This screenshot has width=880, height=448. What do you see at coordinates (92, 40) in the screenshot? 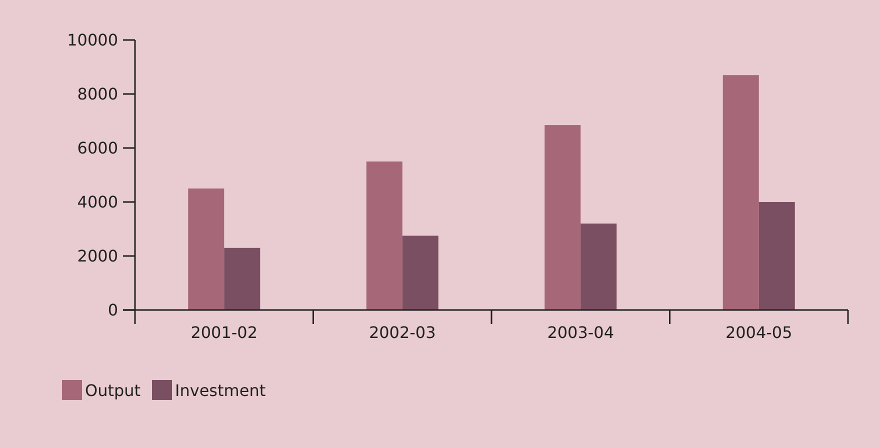
I see `y-tick-label: 10000` at bounding box center [92, 40].